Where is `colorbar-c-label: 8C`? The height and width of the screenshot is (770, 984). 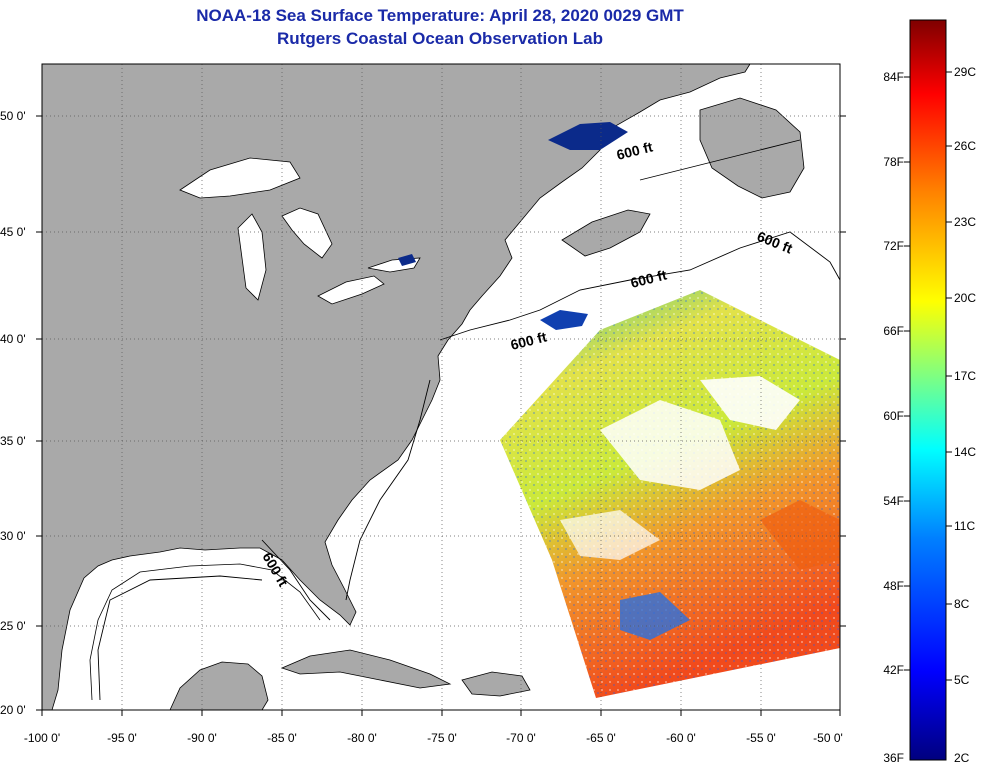 colorbar-c-label: 8C is located at coordinates (962, 604).